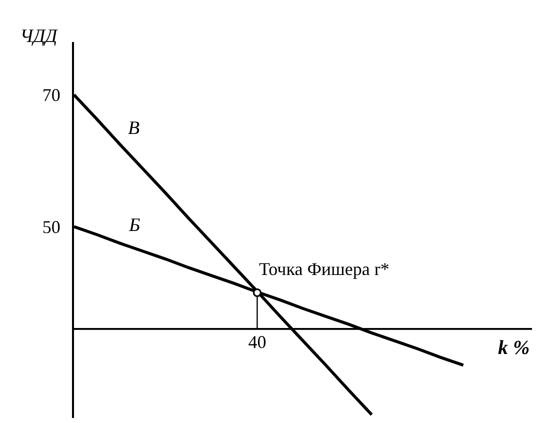 Image resolution: width=536 pixels, height=423 pixels. What do you see at coordinates (134, 128) in the screenshot?
I see `series-label: В` at bounding box center [134, 128].